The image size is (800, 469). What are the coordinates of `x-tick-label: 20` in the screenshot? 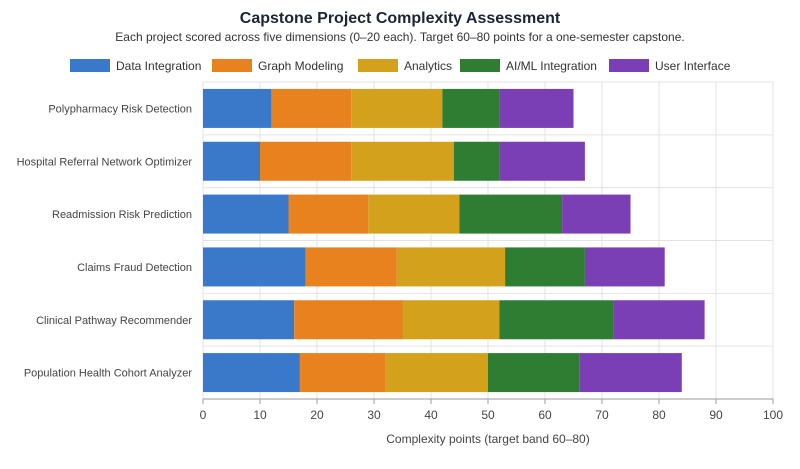 It's located at (317, 415).